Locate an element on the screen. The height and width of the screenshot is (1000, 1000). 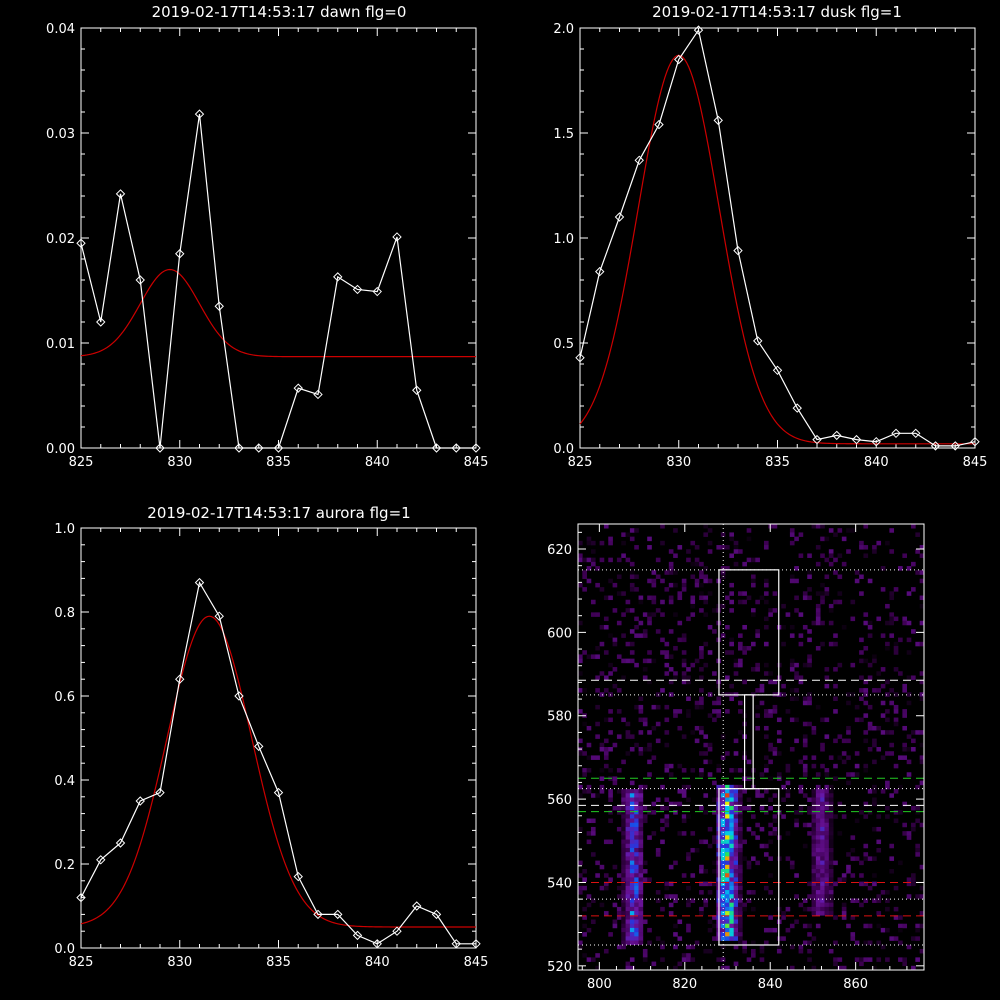
x-tick-label: 825 is located at coordinates (580, 462).